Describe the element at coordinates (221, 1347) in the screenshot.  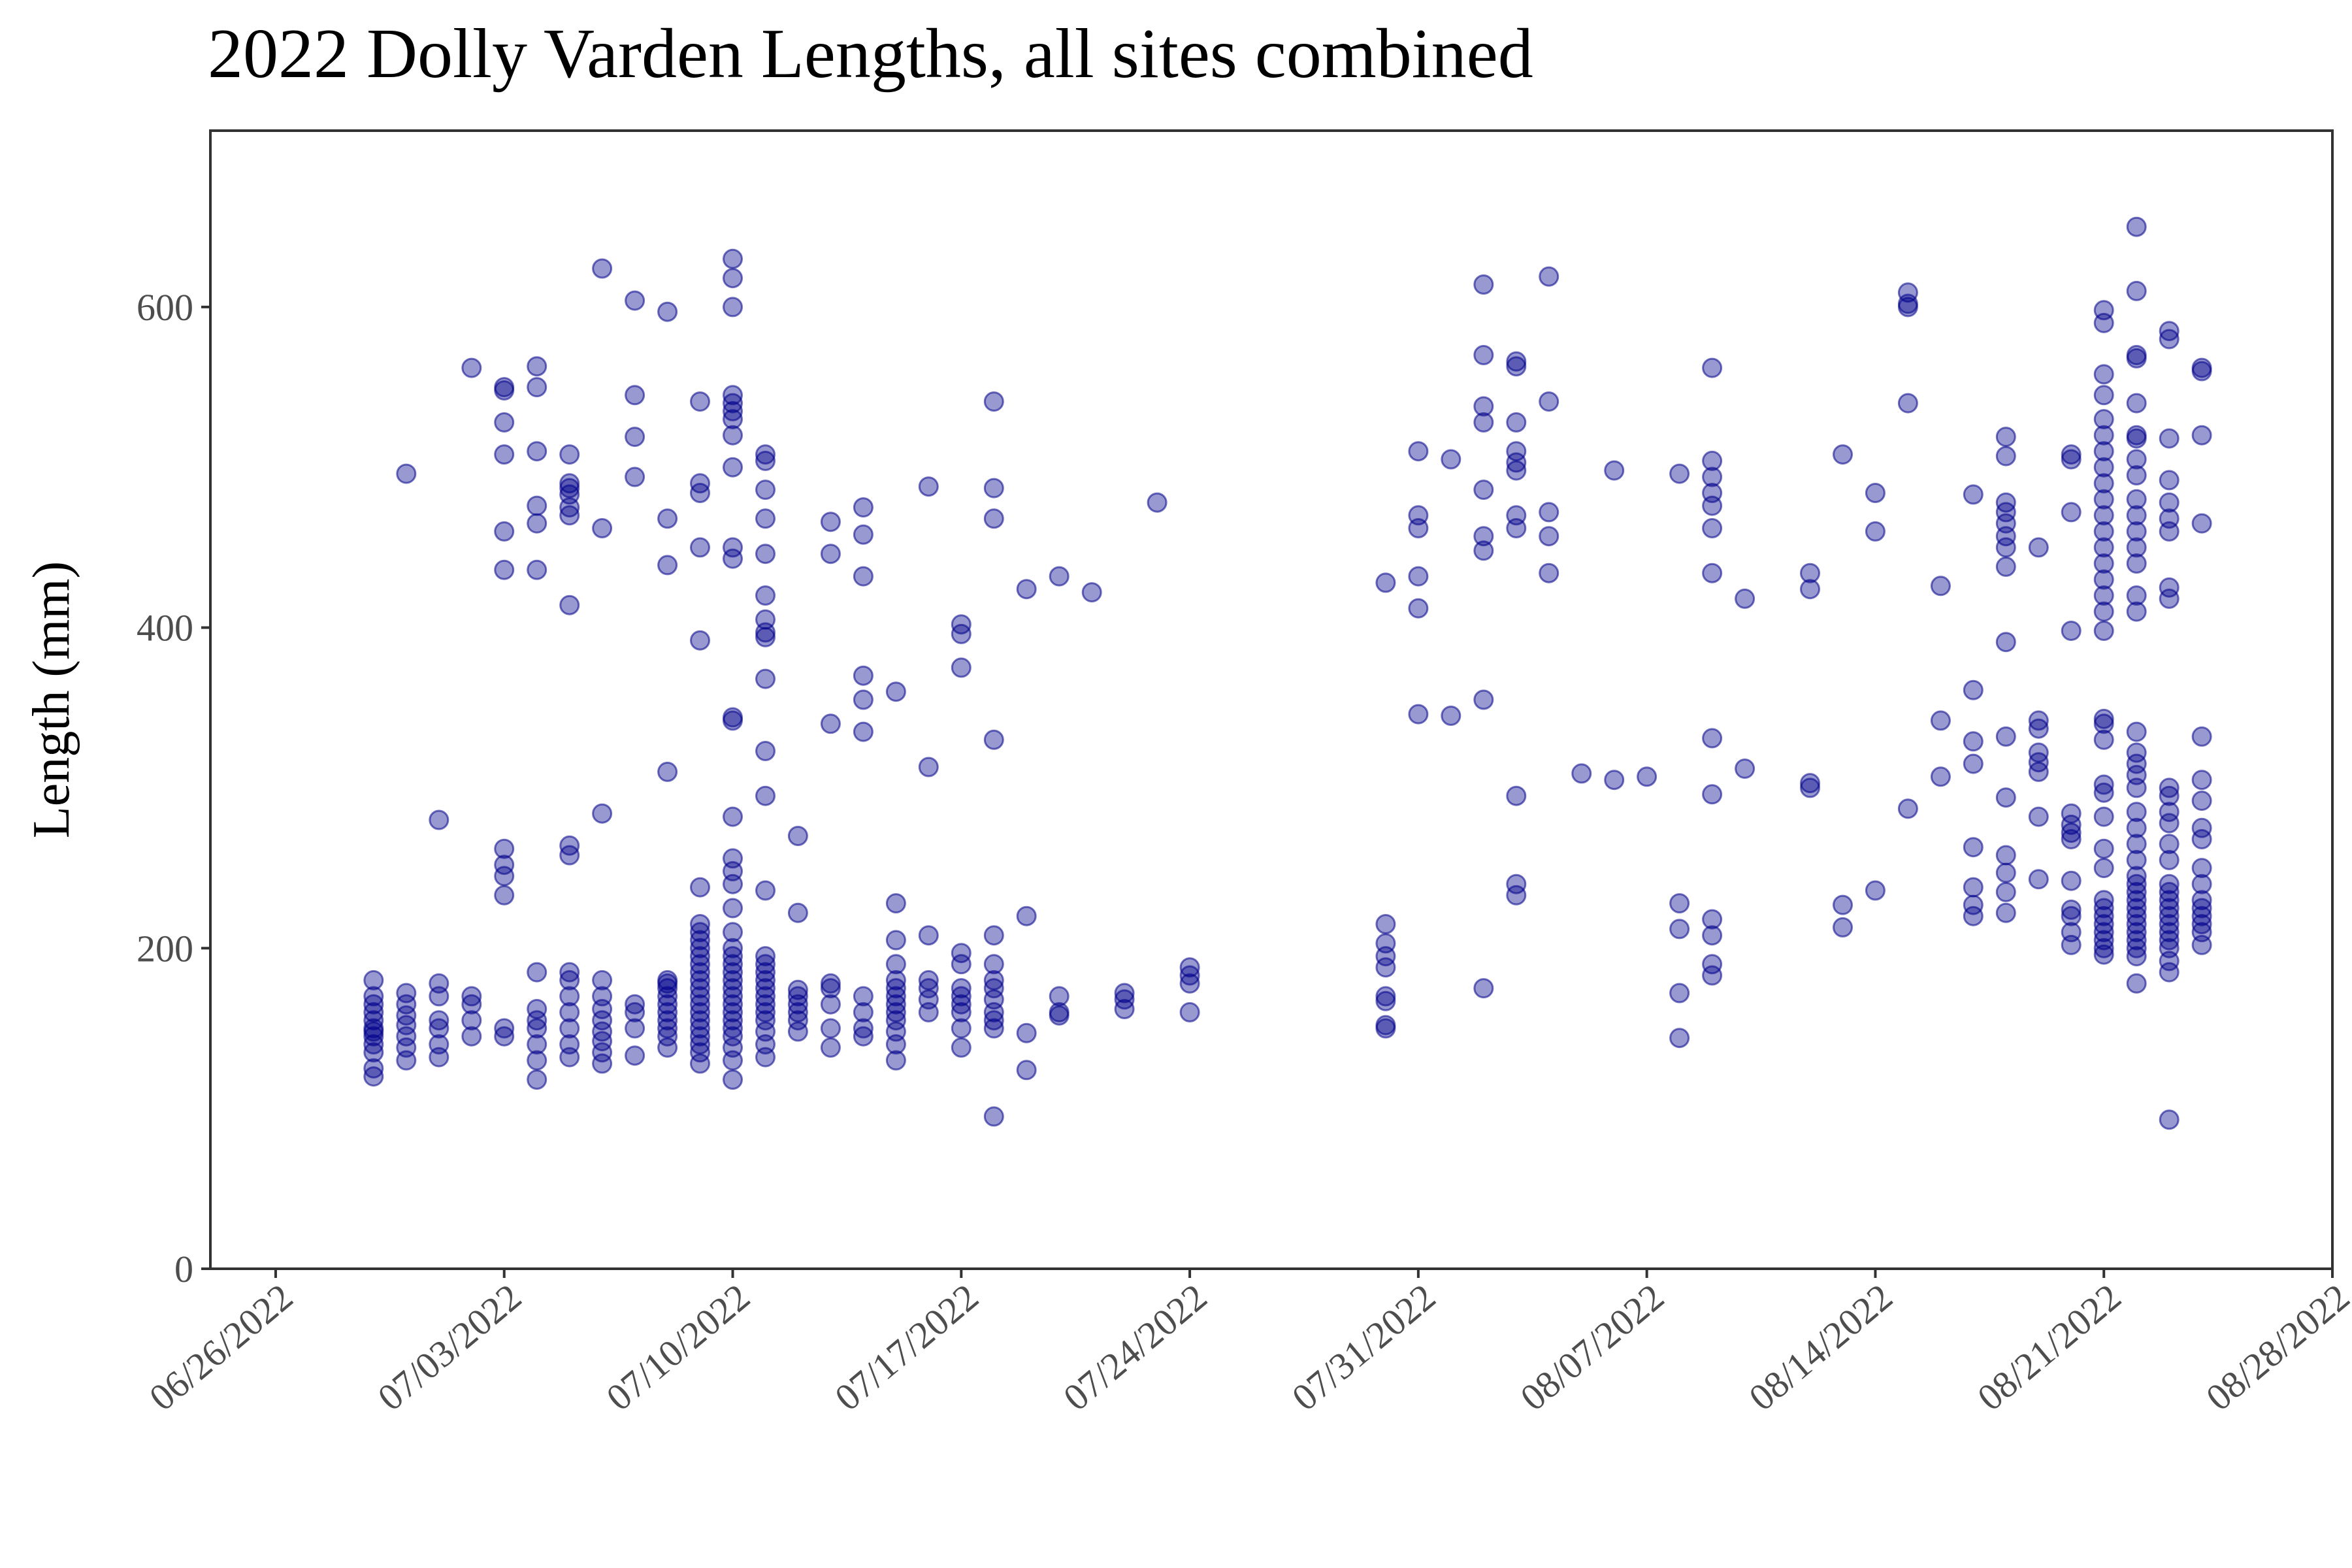
I see `x-tick-label: 06/26/2022` at that location.